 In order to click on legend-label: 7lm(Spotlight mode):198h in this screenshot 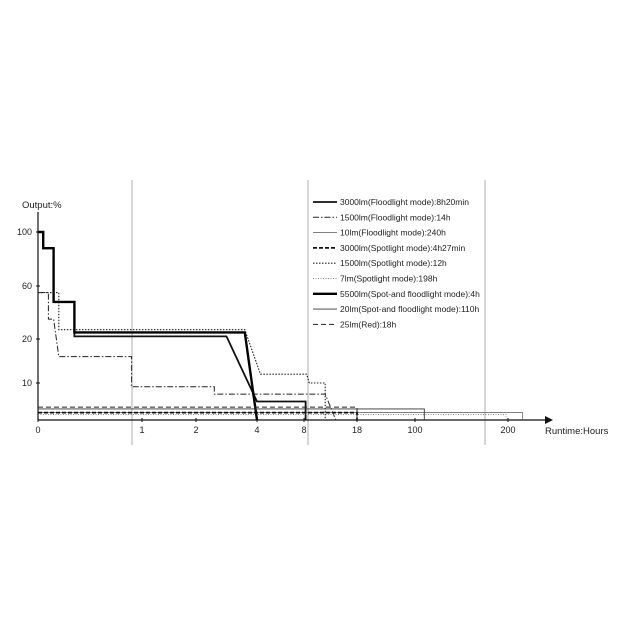, I will do `click(389, 279)`.